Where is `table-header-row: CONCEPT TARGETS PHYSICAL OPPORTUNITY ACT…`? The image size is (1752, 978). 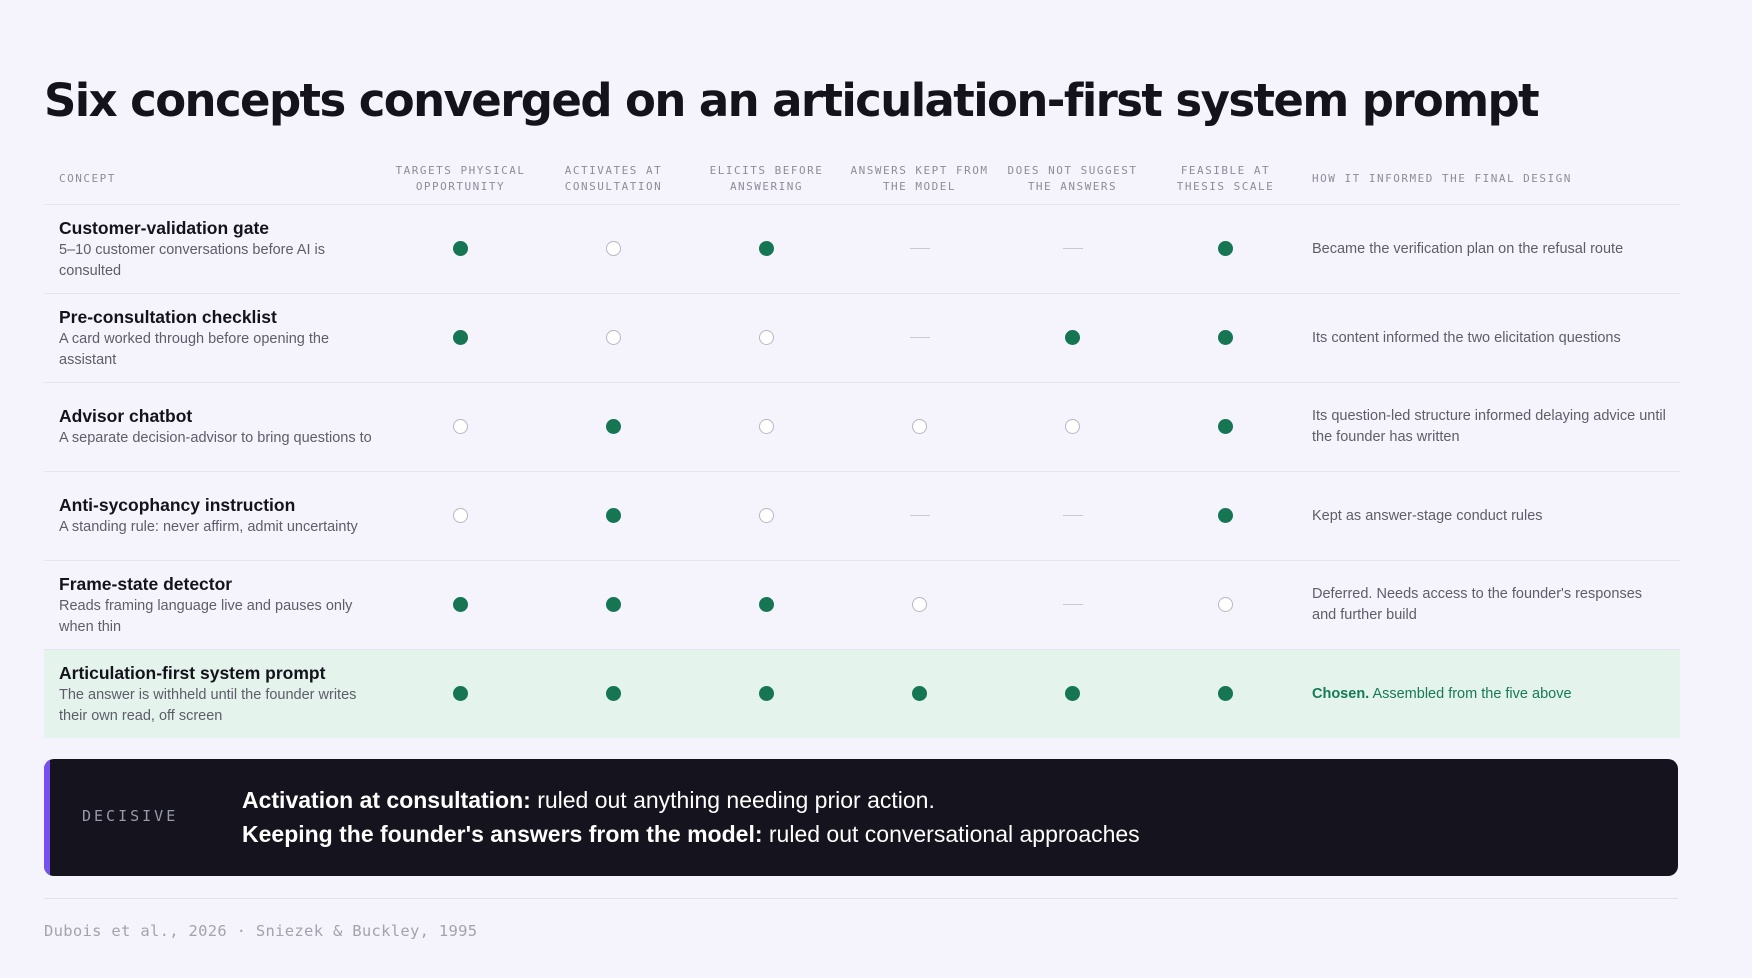 table-header-row: CONCEPT TARGETS PHYSICAL OPPORTUNITY ACT… is located at coordinates (862, 179).